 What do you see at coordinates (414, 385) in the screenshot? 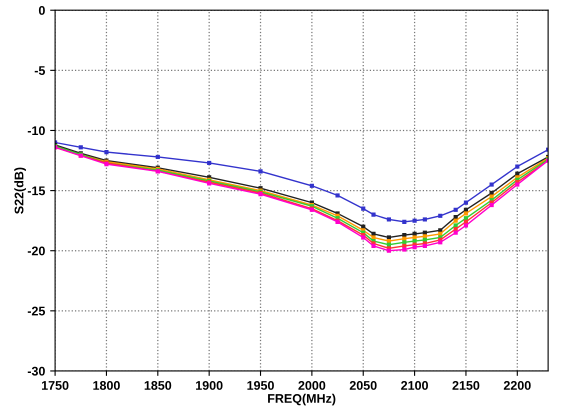
I see `x-tick-label: 2100` at bounding box center [414, 385].